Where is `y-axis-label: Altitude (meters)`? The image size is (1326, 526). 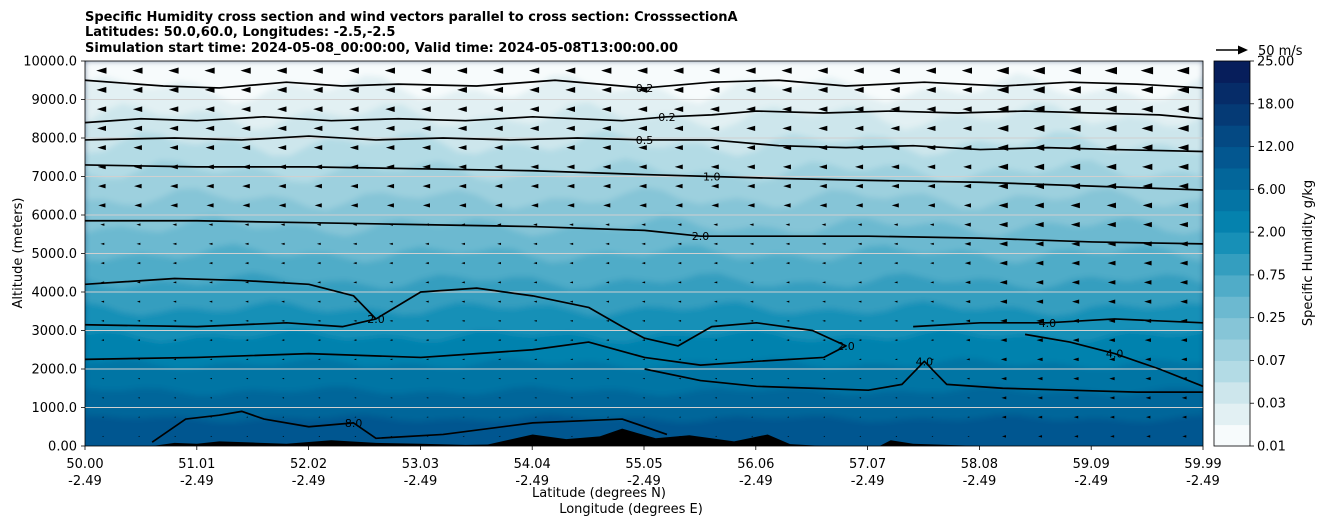 y-axis-label: Altitude (meters) is located at coordinates (18, 253).